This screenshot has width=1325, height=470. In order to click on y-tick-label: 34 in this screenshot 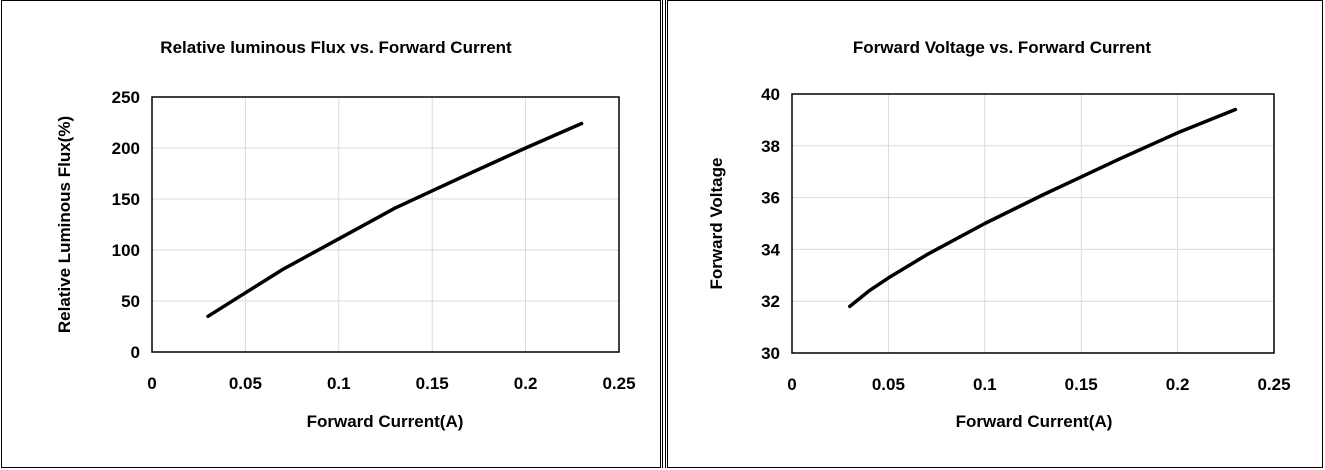, I will do `click(770, 249)`.